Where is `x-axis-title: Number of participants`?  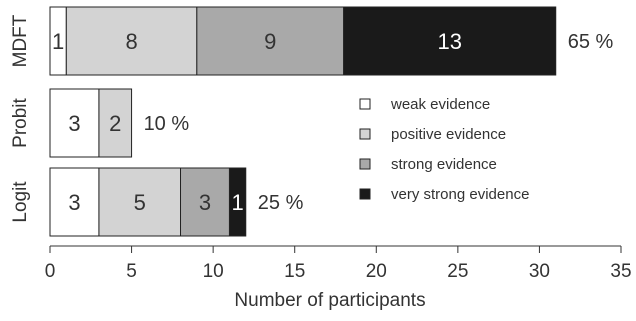 x-axis-title: Number of participants is located at coordinates (329, 300).